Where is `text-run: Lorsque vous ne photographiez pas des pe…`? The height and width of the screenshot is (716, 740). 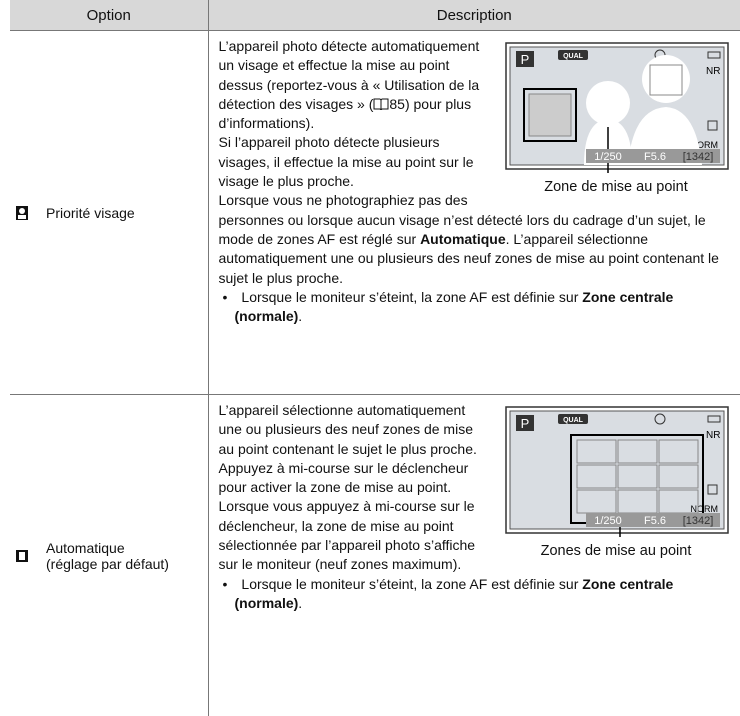
text-run: Lorsque vous ne photographiez pas des pe… is located at coordinates (462, 219).